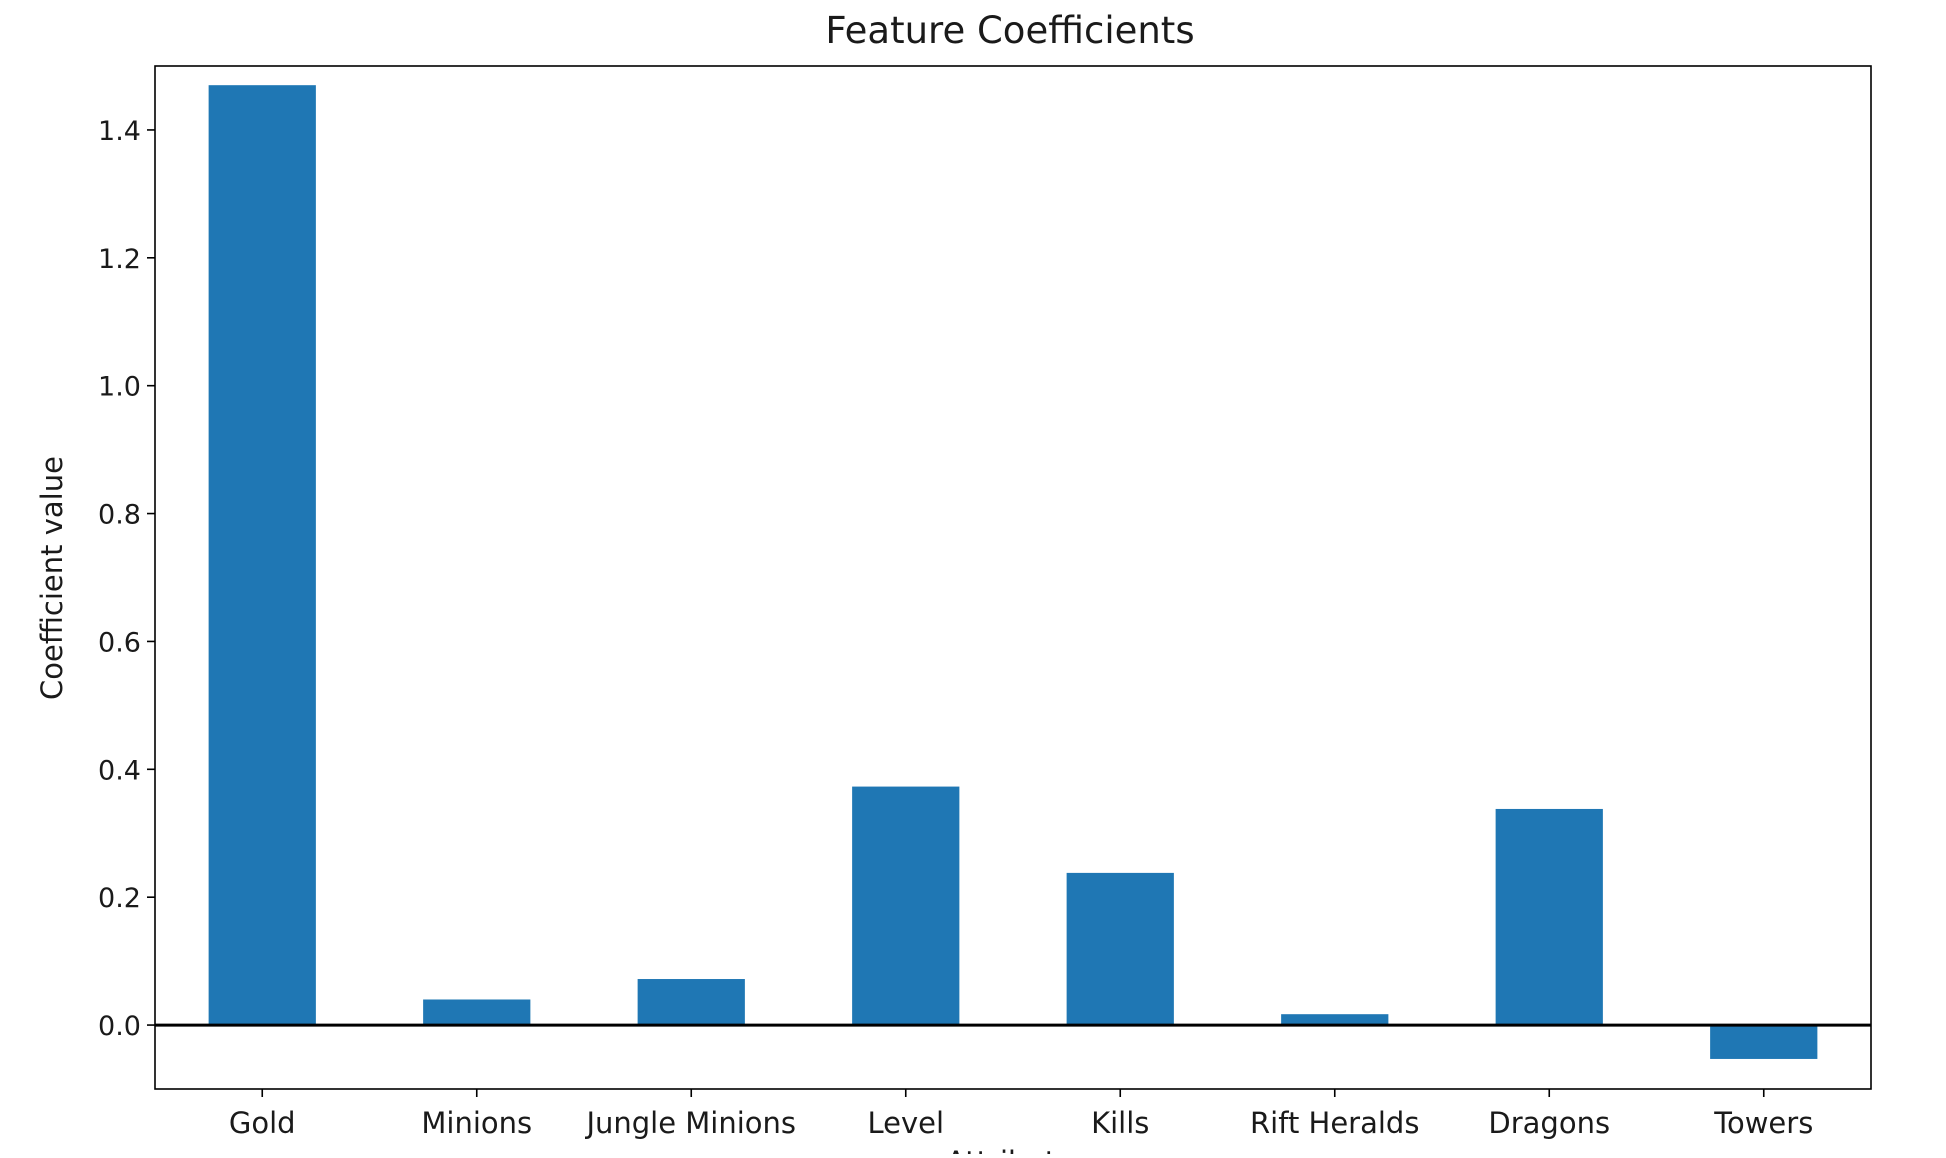  I want to click on y-tick-label: 1.2, so click(119, 259).